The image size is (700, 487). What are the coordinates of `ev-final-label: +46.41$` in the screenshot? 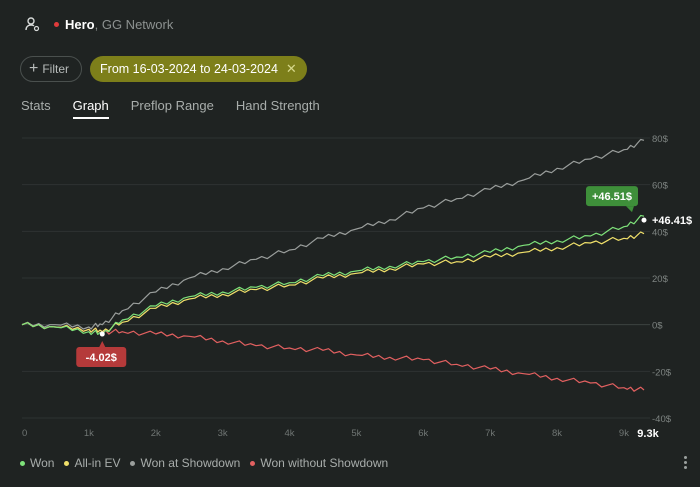 It's located at (672, 221).